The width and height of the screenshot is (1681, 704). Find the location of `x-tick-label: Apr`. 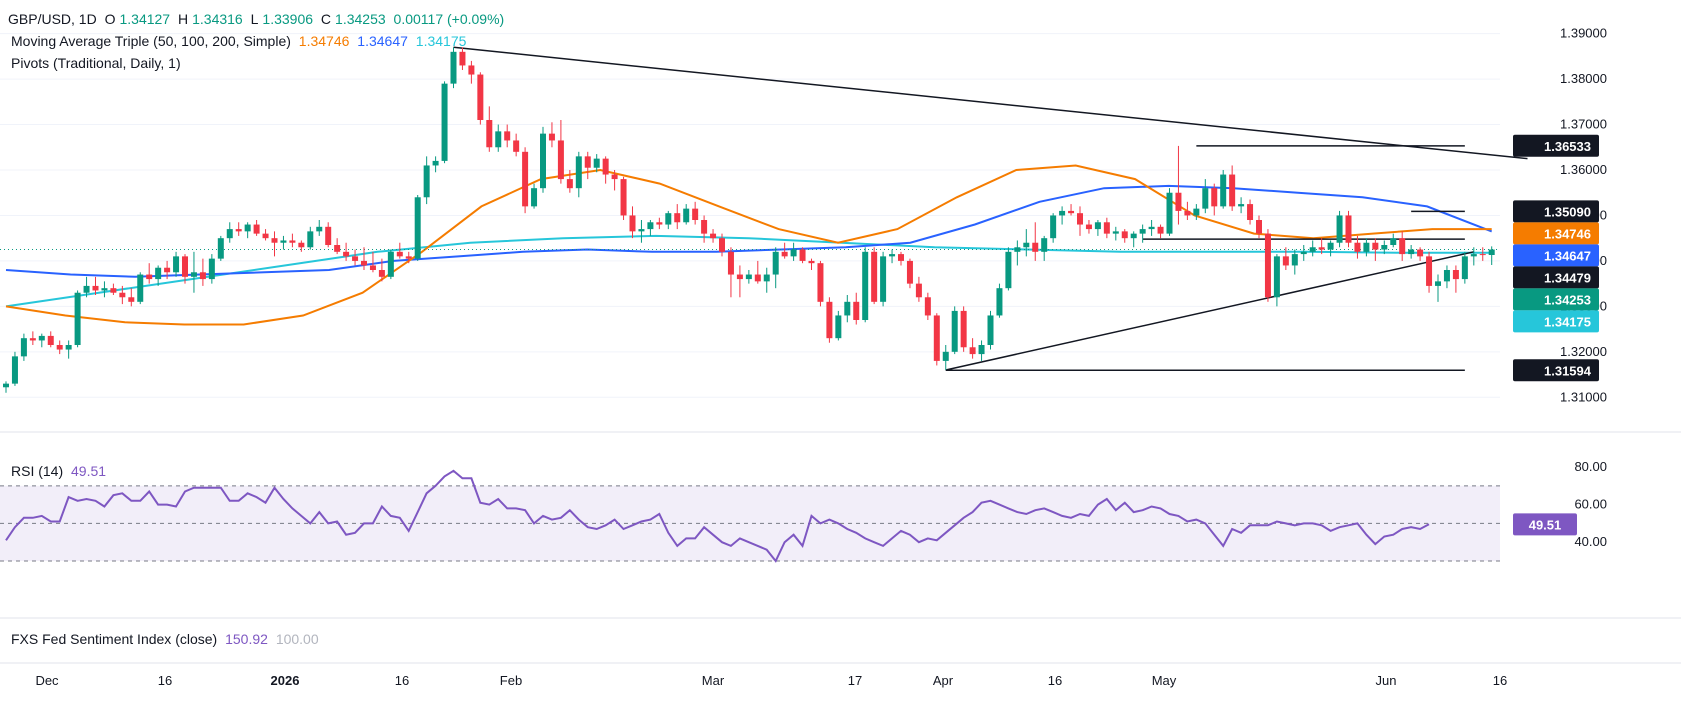

x-tick-label: Apr is located at coordinates (943, 680).